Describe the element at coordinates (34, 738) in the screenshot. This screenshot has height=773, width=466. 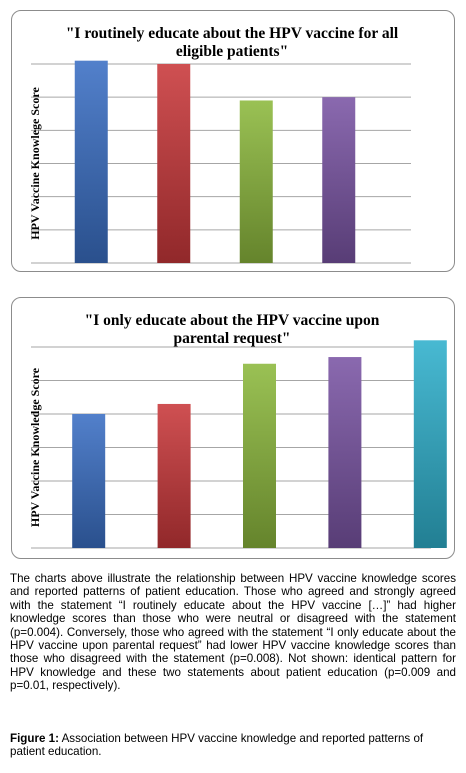
I see `figure-label: Figure 1:` at that location.